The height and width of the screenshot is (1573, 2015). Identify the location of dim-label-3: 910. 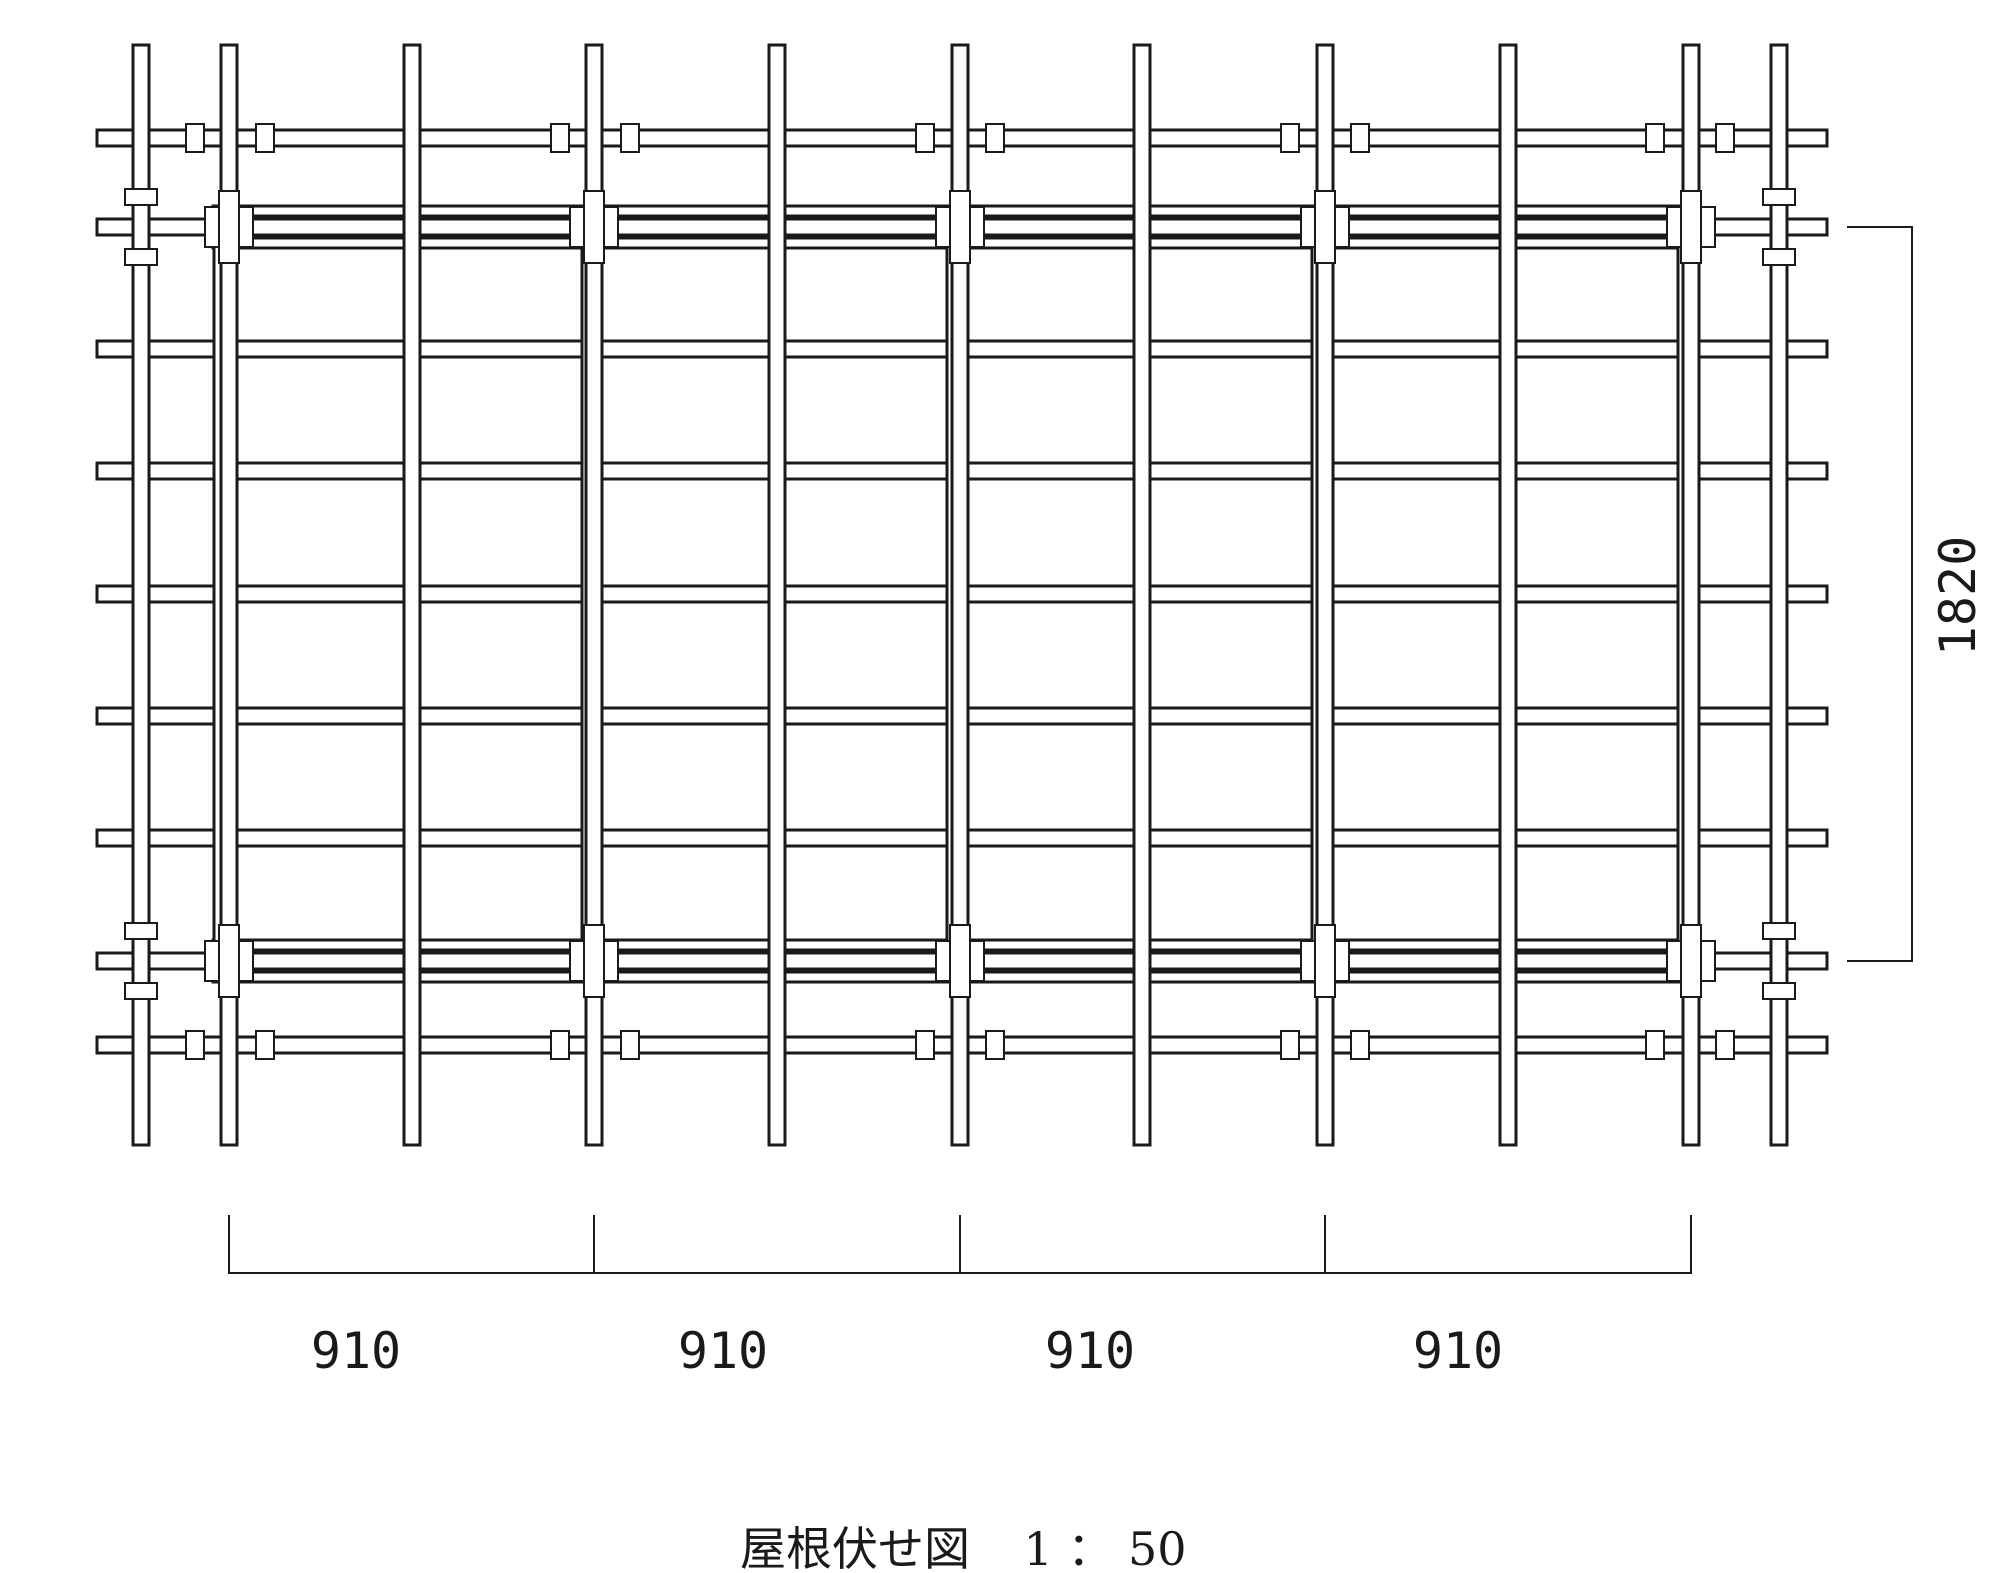
(1090, 1351).